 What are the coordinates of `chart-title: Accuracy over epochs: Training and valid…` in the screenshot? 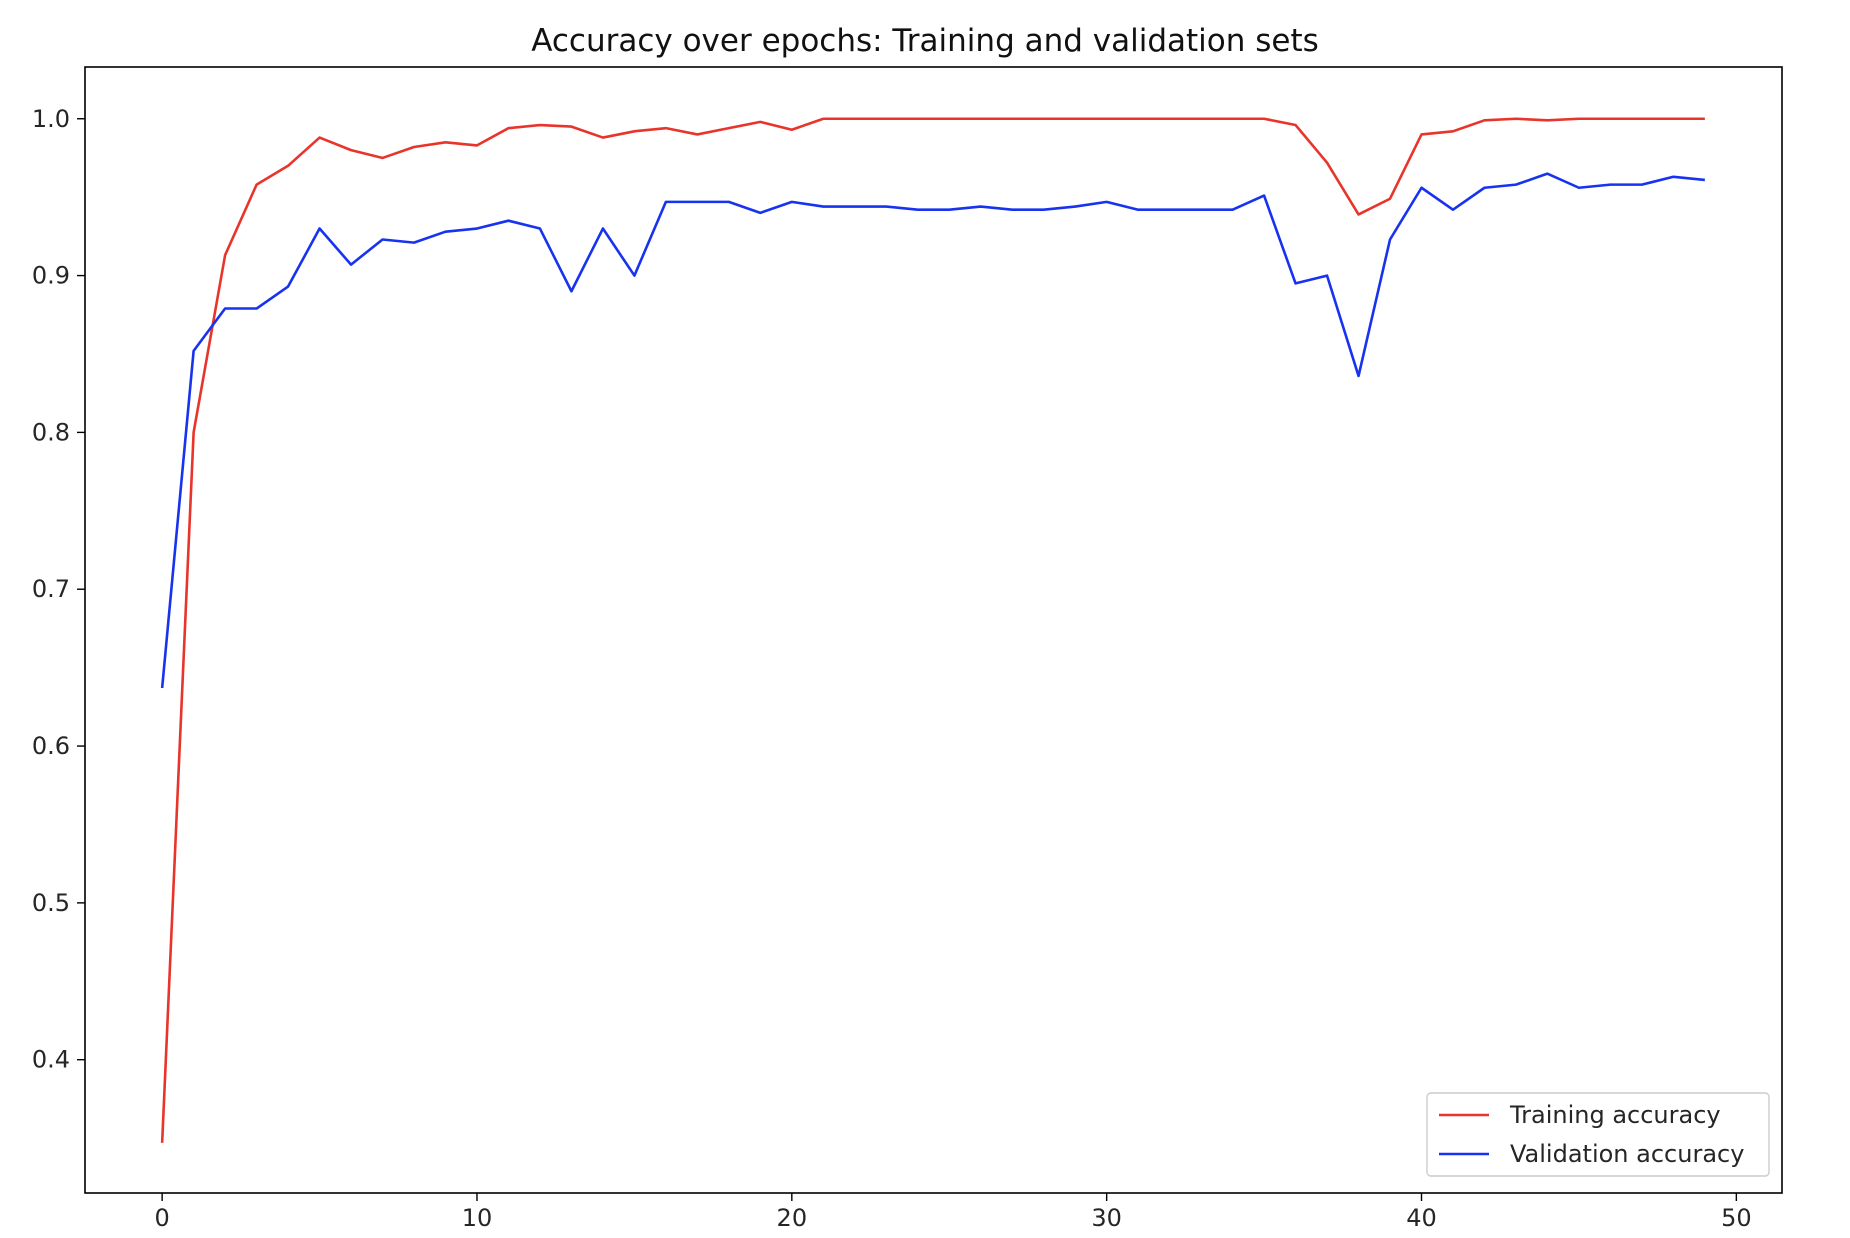 It's located at (925, 41).